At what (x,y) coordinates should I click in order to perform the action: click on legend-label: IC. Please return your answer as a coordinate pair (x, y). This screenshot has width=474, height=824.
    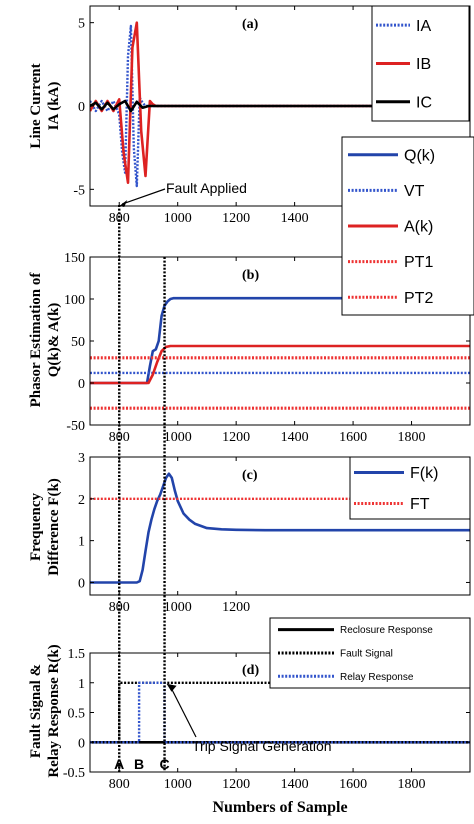
    Looking at the image, I should click on (424, 102).